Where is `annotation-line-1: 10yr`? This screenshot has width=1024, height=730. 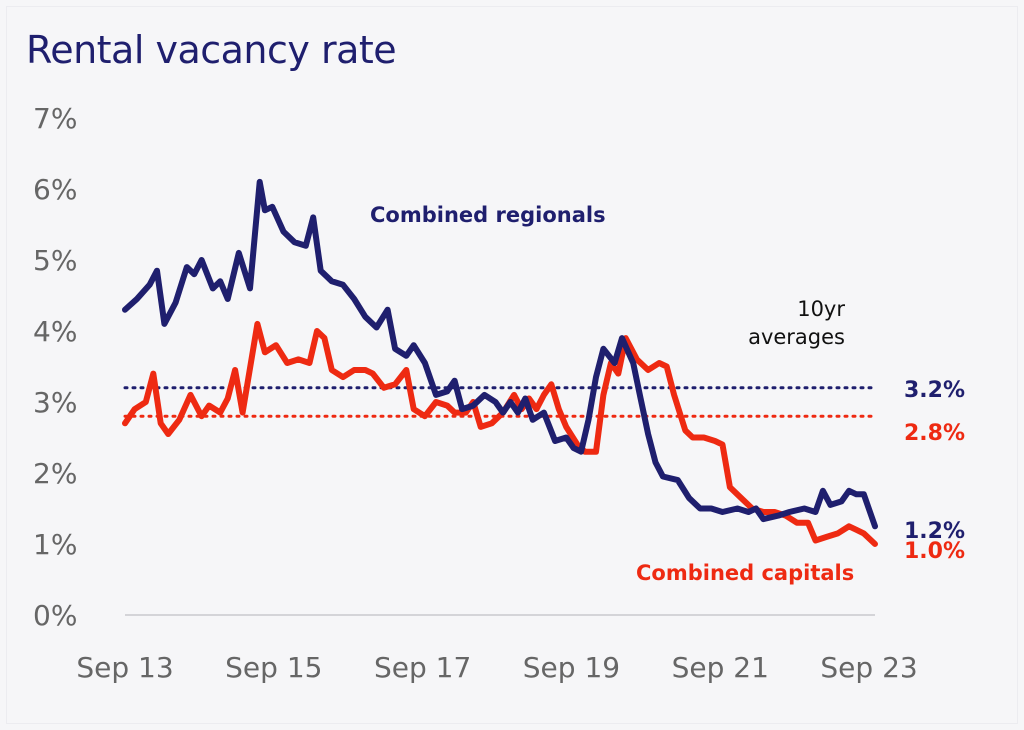
annotation-line-1: 10yr is located at coordinates (821, 309).